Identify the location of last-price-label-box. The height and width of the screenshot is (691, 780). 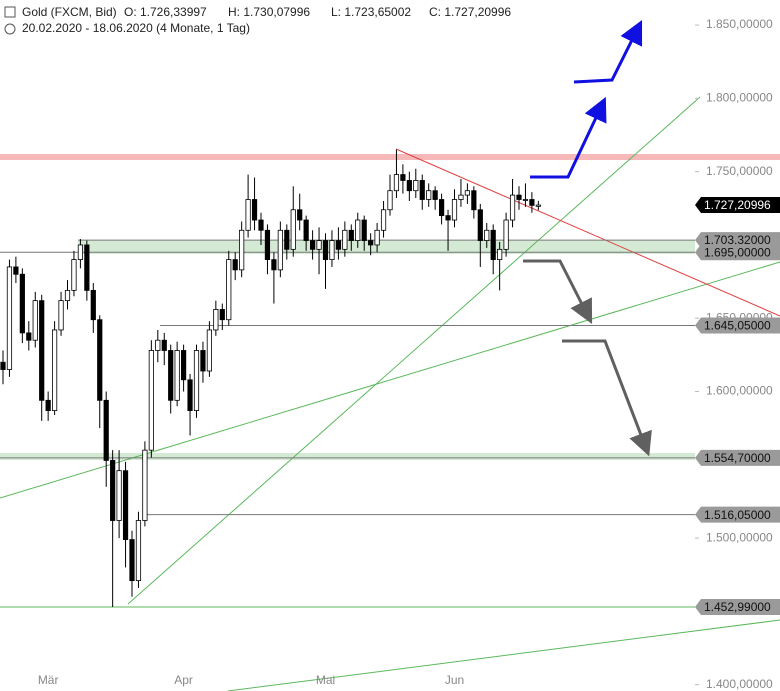
(737, 205).